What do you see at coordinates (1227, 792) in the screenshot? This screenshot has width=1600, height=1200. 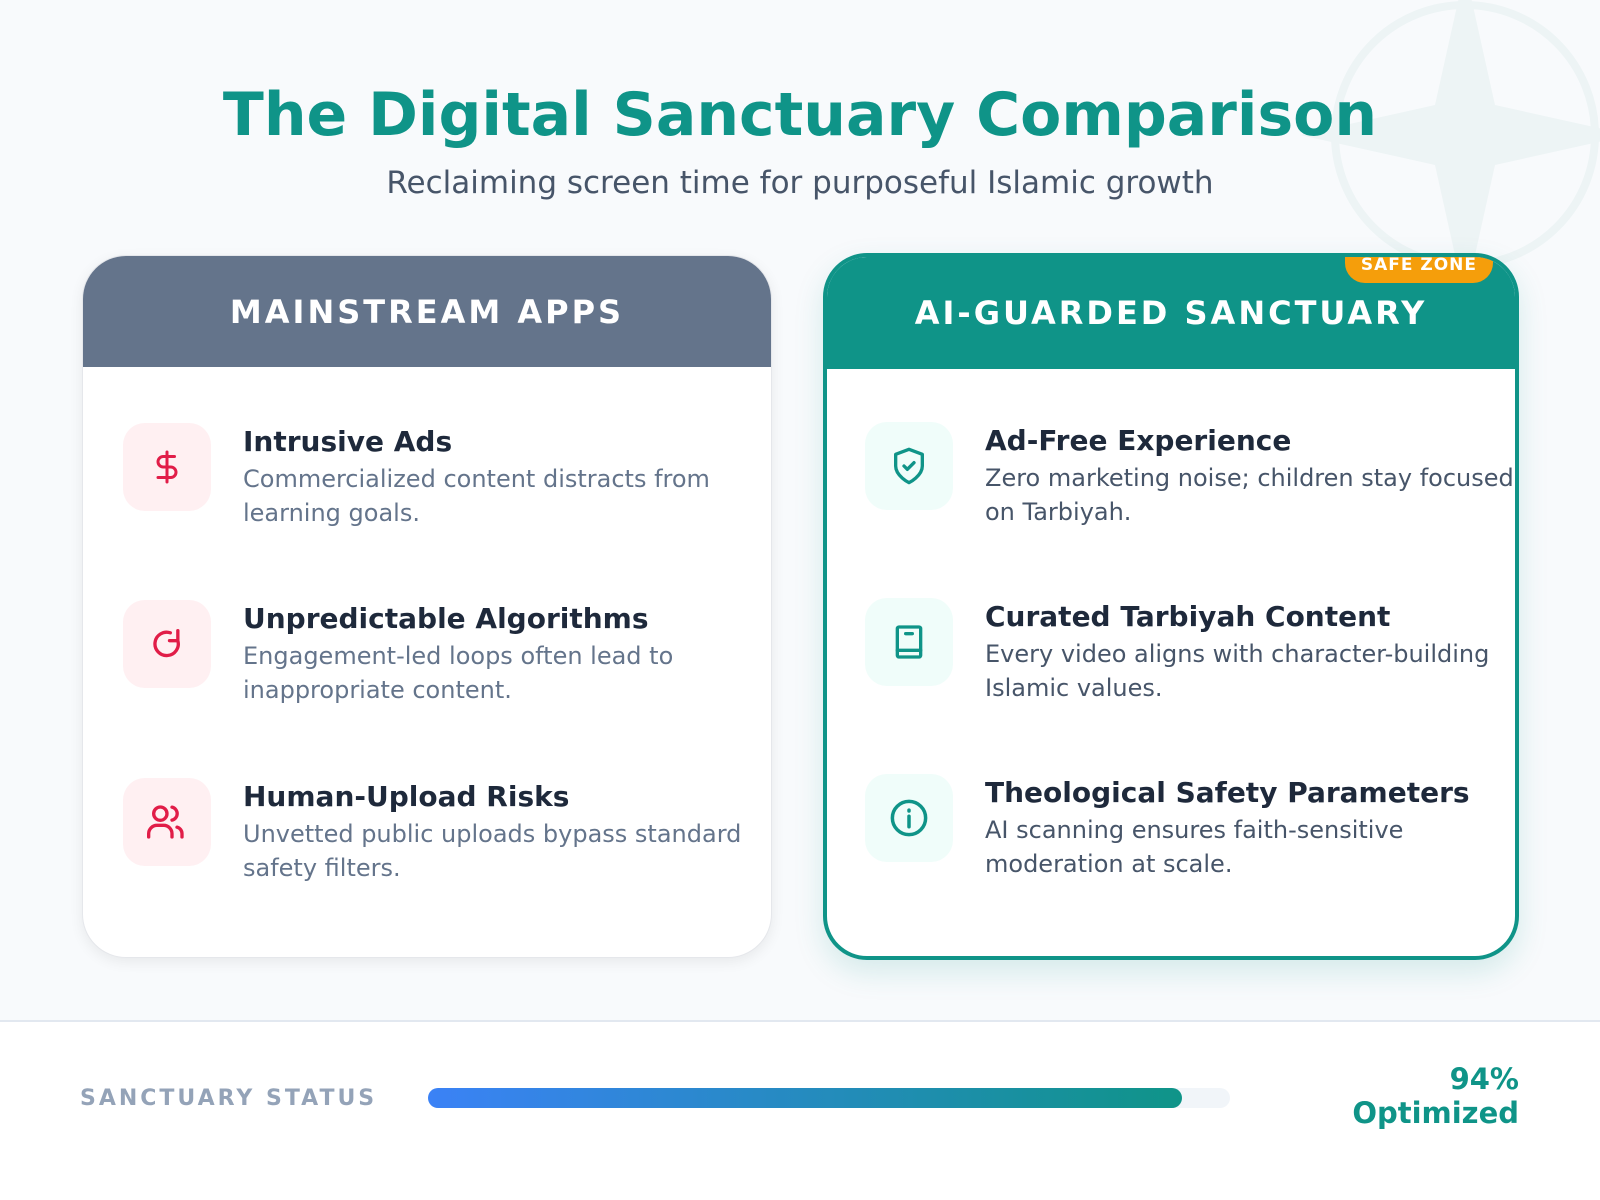 I see `item-title: Theological Safety Parameters` at bounding box center [1227, 792].